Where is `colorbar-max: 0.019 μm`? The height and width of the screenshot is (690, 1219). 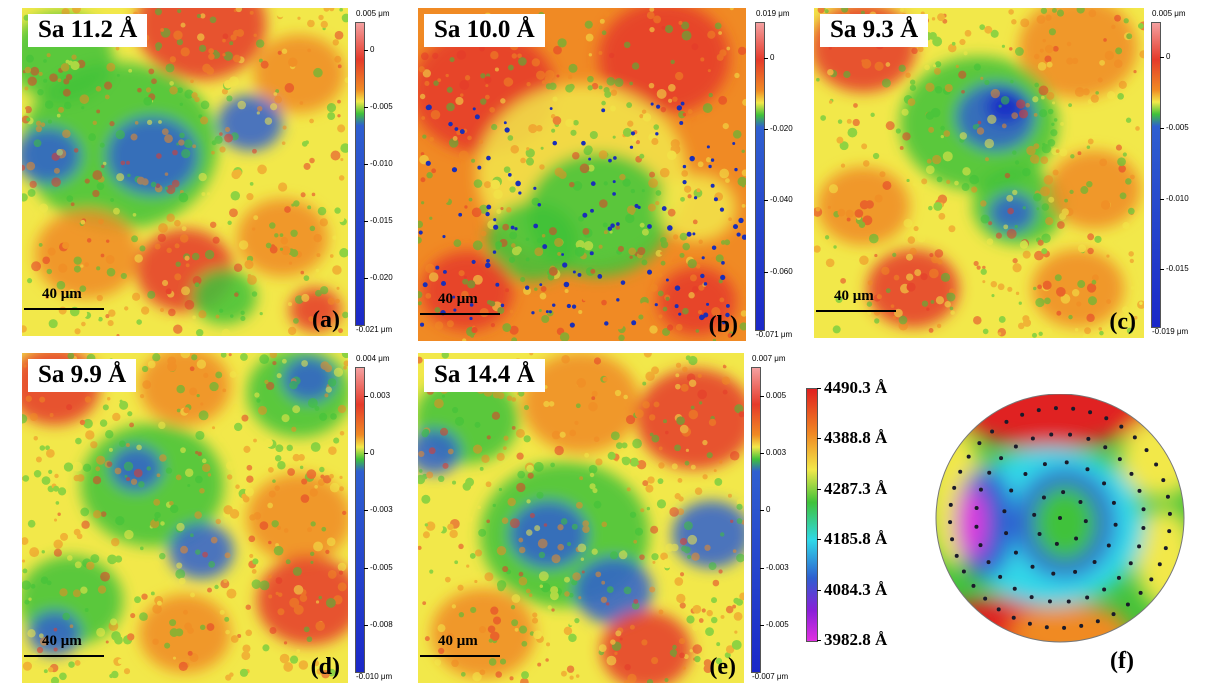 colorbar-max: 0.019 μm is located at coordinates (773, 13).